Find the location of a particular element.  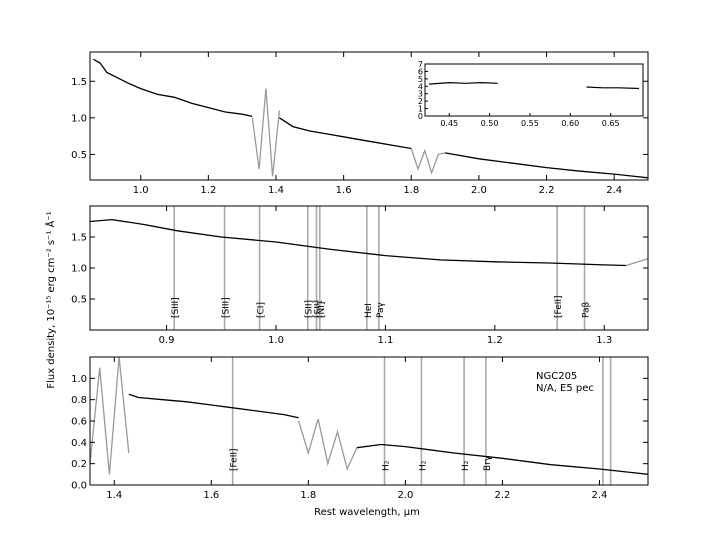

emission-line-label: HeI is located at coordinates (369, 310).